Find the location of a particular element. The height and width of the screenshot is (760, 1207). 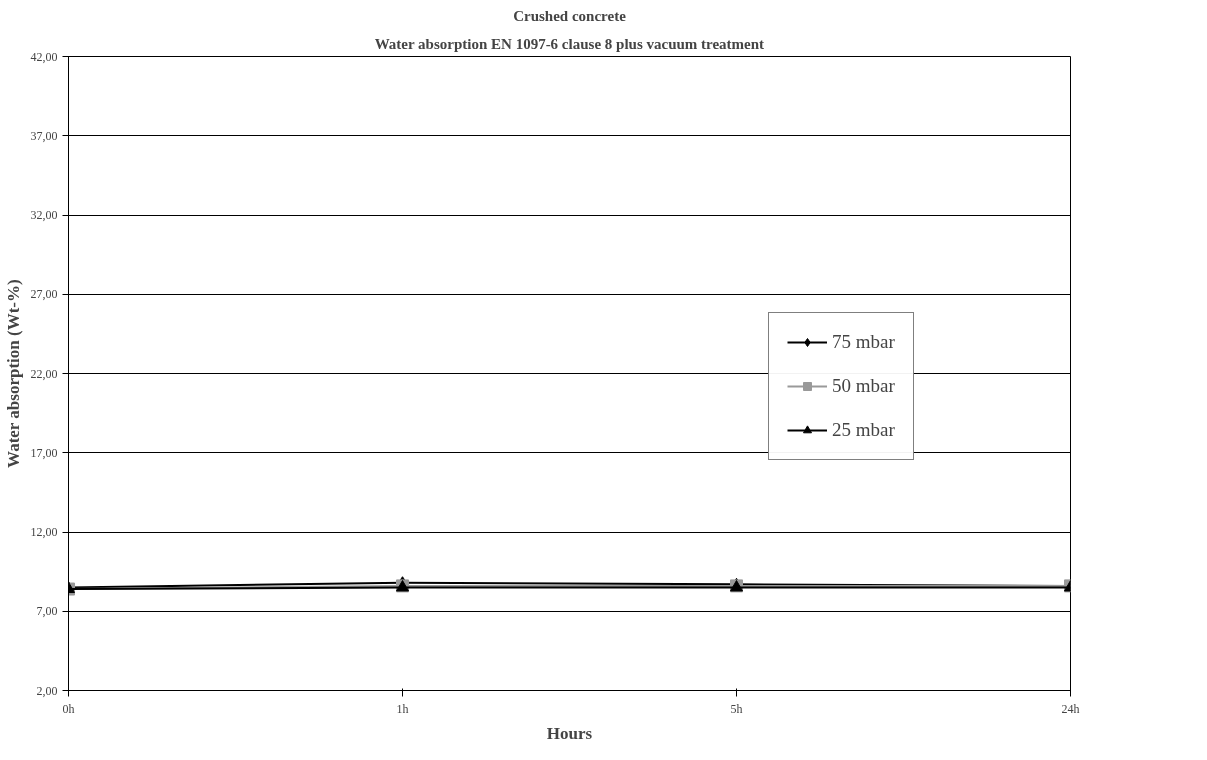

legend-label: 50 mbar is located at coordinates (863, 386).